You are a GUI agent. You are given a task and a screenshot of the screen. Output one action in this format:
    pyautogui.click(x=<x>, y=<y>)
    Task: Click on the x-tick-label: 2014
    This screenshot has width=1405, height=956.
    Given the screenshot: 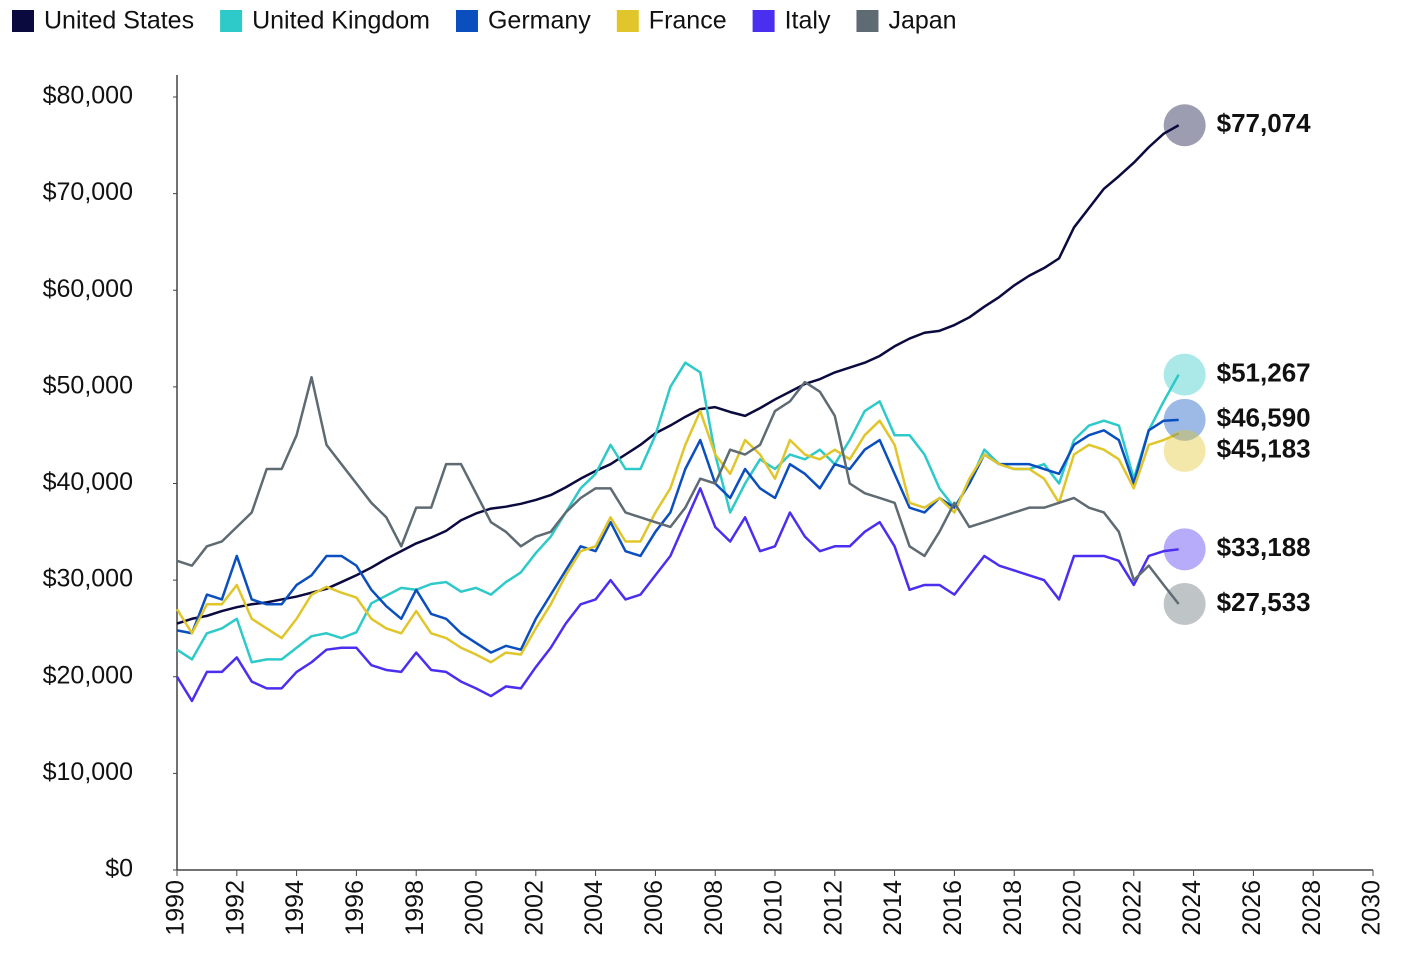 What is the action you would take?
    pyautogui.click(x=893, y=908)
    